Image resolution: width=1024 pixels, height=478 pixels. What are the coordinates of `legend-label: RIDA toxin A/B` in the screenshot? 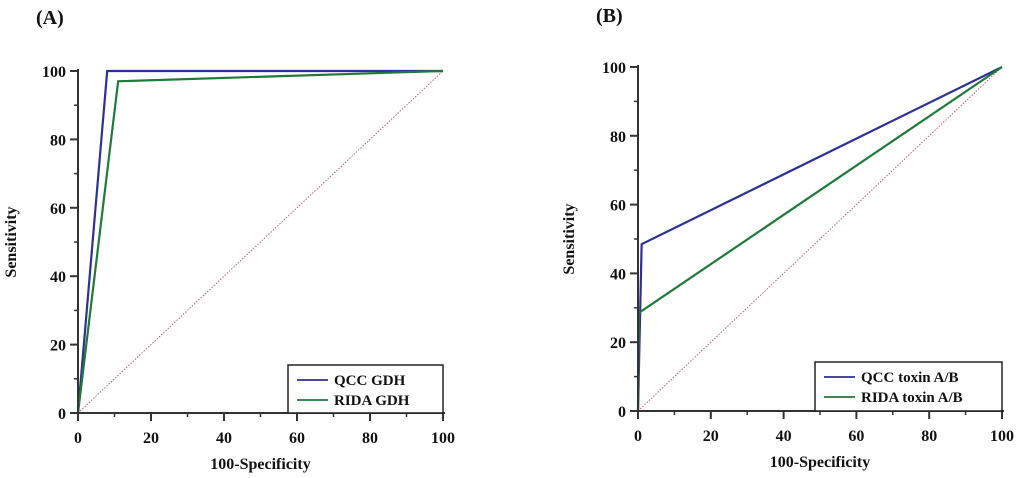 It's located at (912, 398).